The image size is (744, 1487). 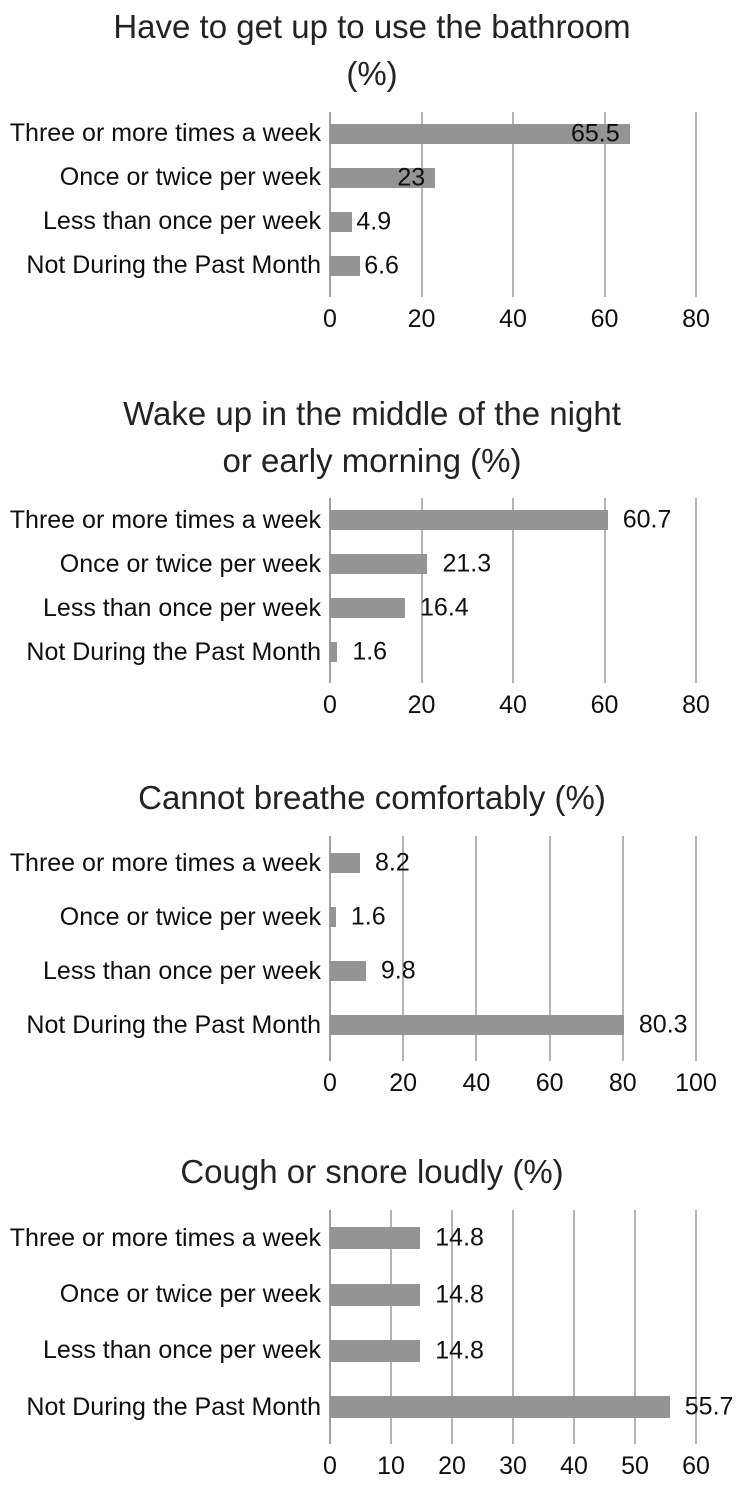 I want to click on bar-row: 21.3, so click(x=513, y=564).